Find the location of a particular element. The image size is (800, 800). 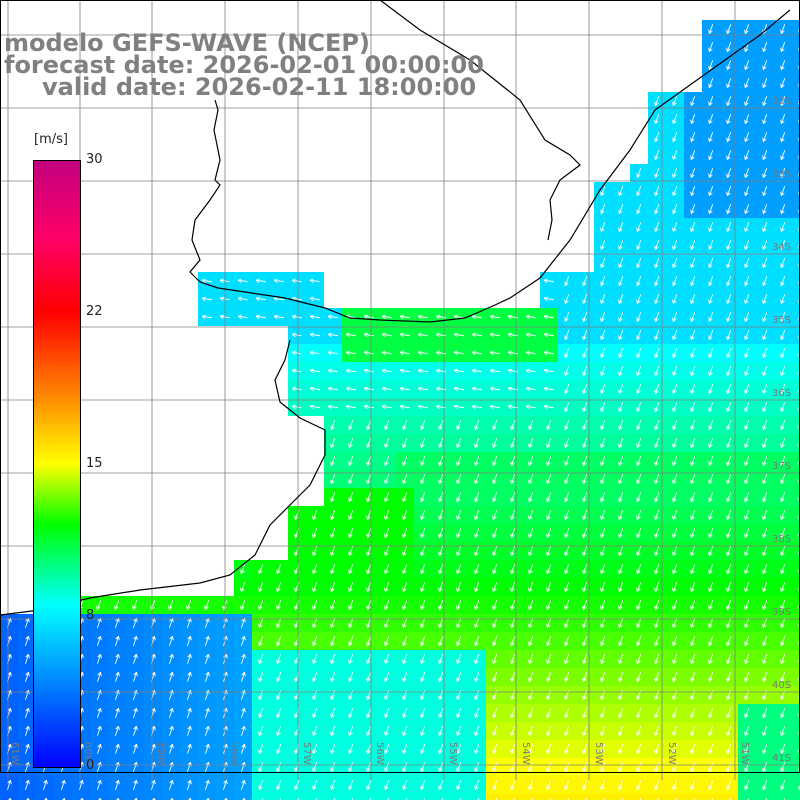

longitude-label: 54W is located at coordinates (525, 753).